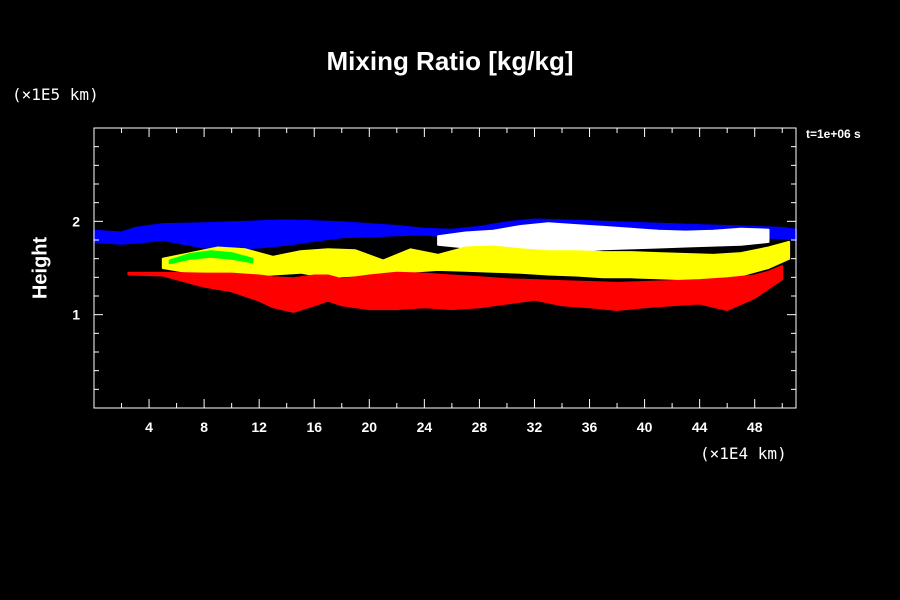  I want to click on y-tick-label: 2, so click(76, 221).